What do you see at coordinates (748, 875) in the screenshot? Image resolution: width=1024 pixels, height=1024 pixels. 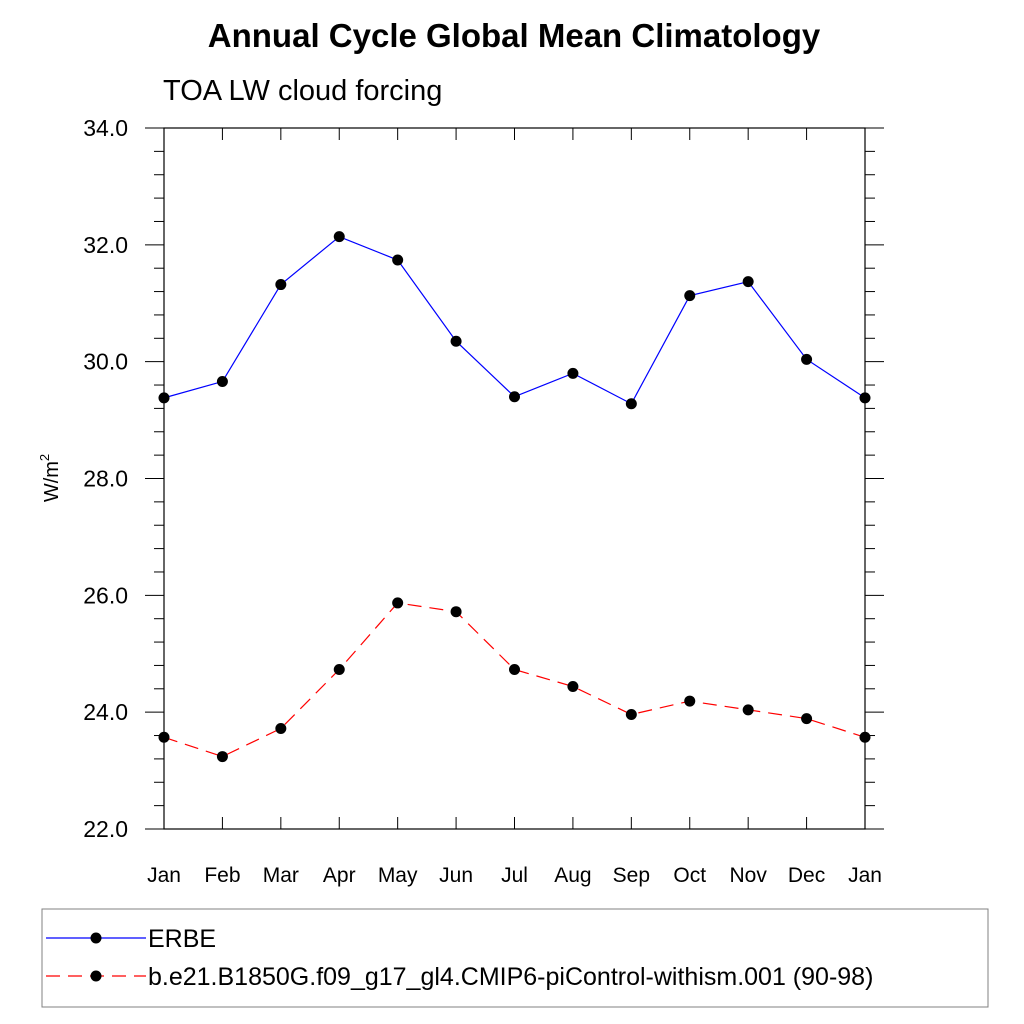 I see `x-tick-label: Nov` at bounding box center [748, 875].